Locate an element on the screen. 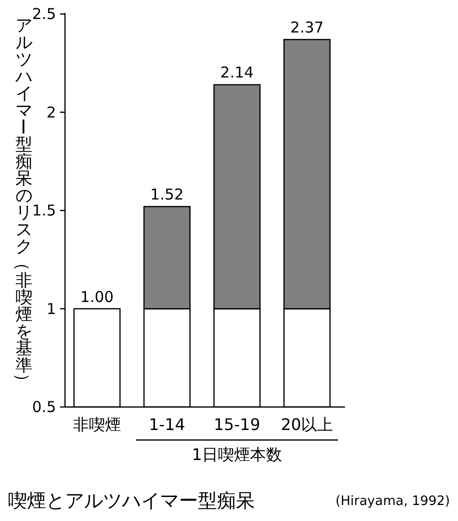  text: (Hirayama, 1992) is located at coordinates (393, 501).